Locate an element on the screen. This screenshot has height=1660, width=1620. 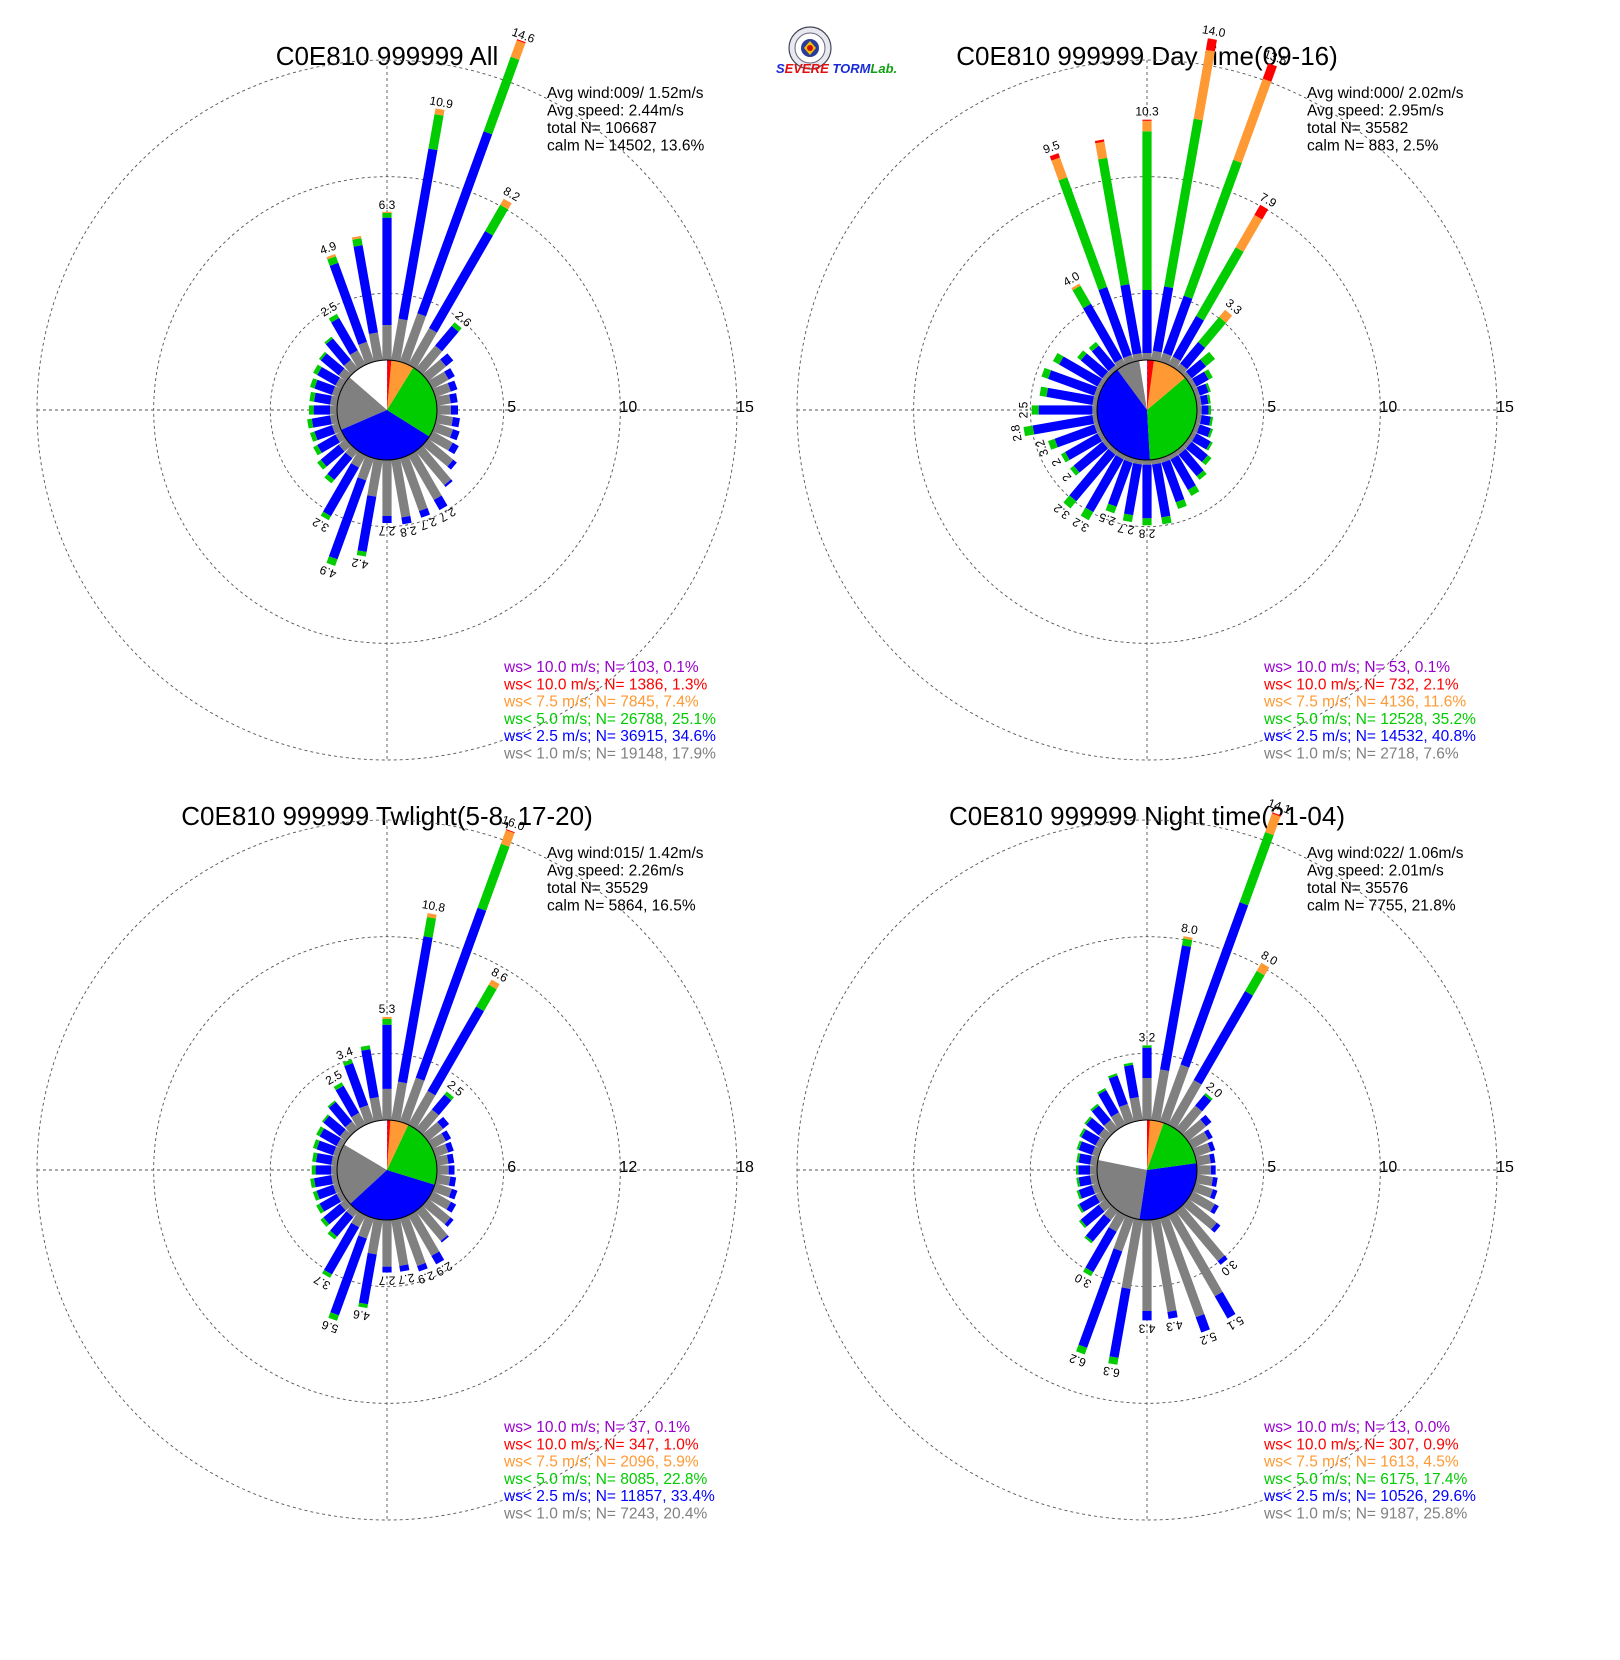
legend-entry: ws< 7.5 m/s; N= 2096, 5.9% is located at coordinates (601, 1462).